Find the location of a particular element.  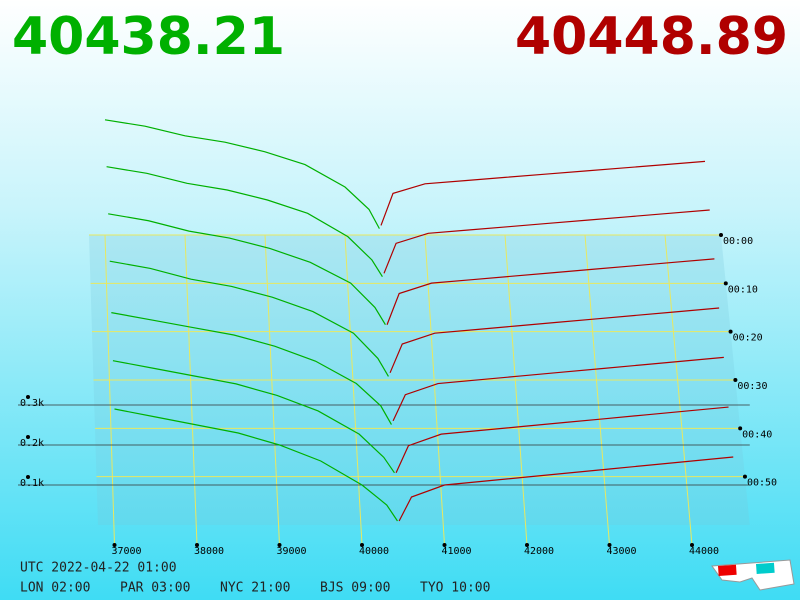

t-tick-label: 00:50 is located at coordinates (762, 483).